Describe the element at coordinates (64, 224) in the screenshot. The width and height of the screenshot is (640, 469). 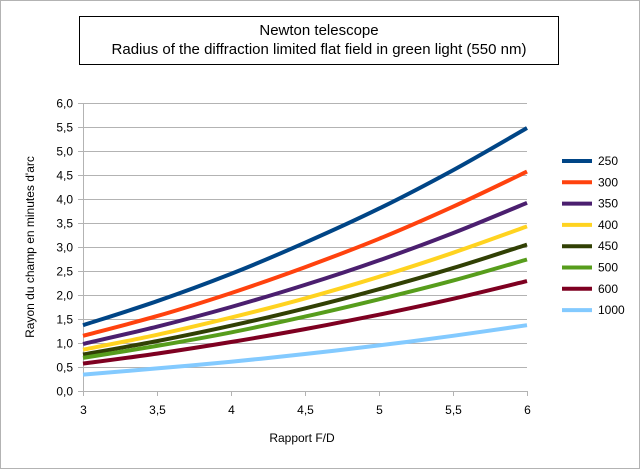
I see `y-tick-label: 3,5` at that location.